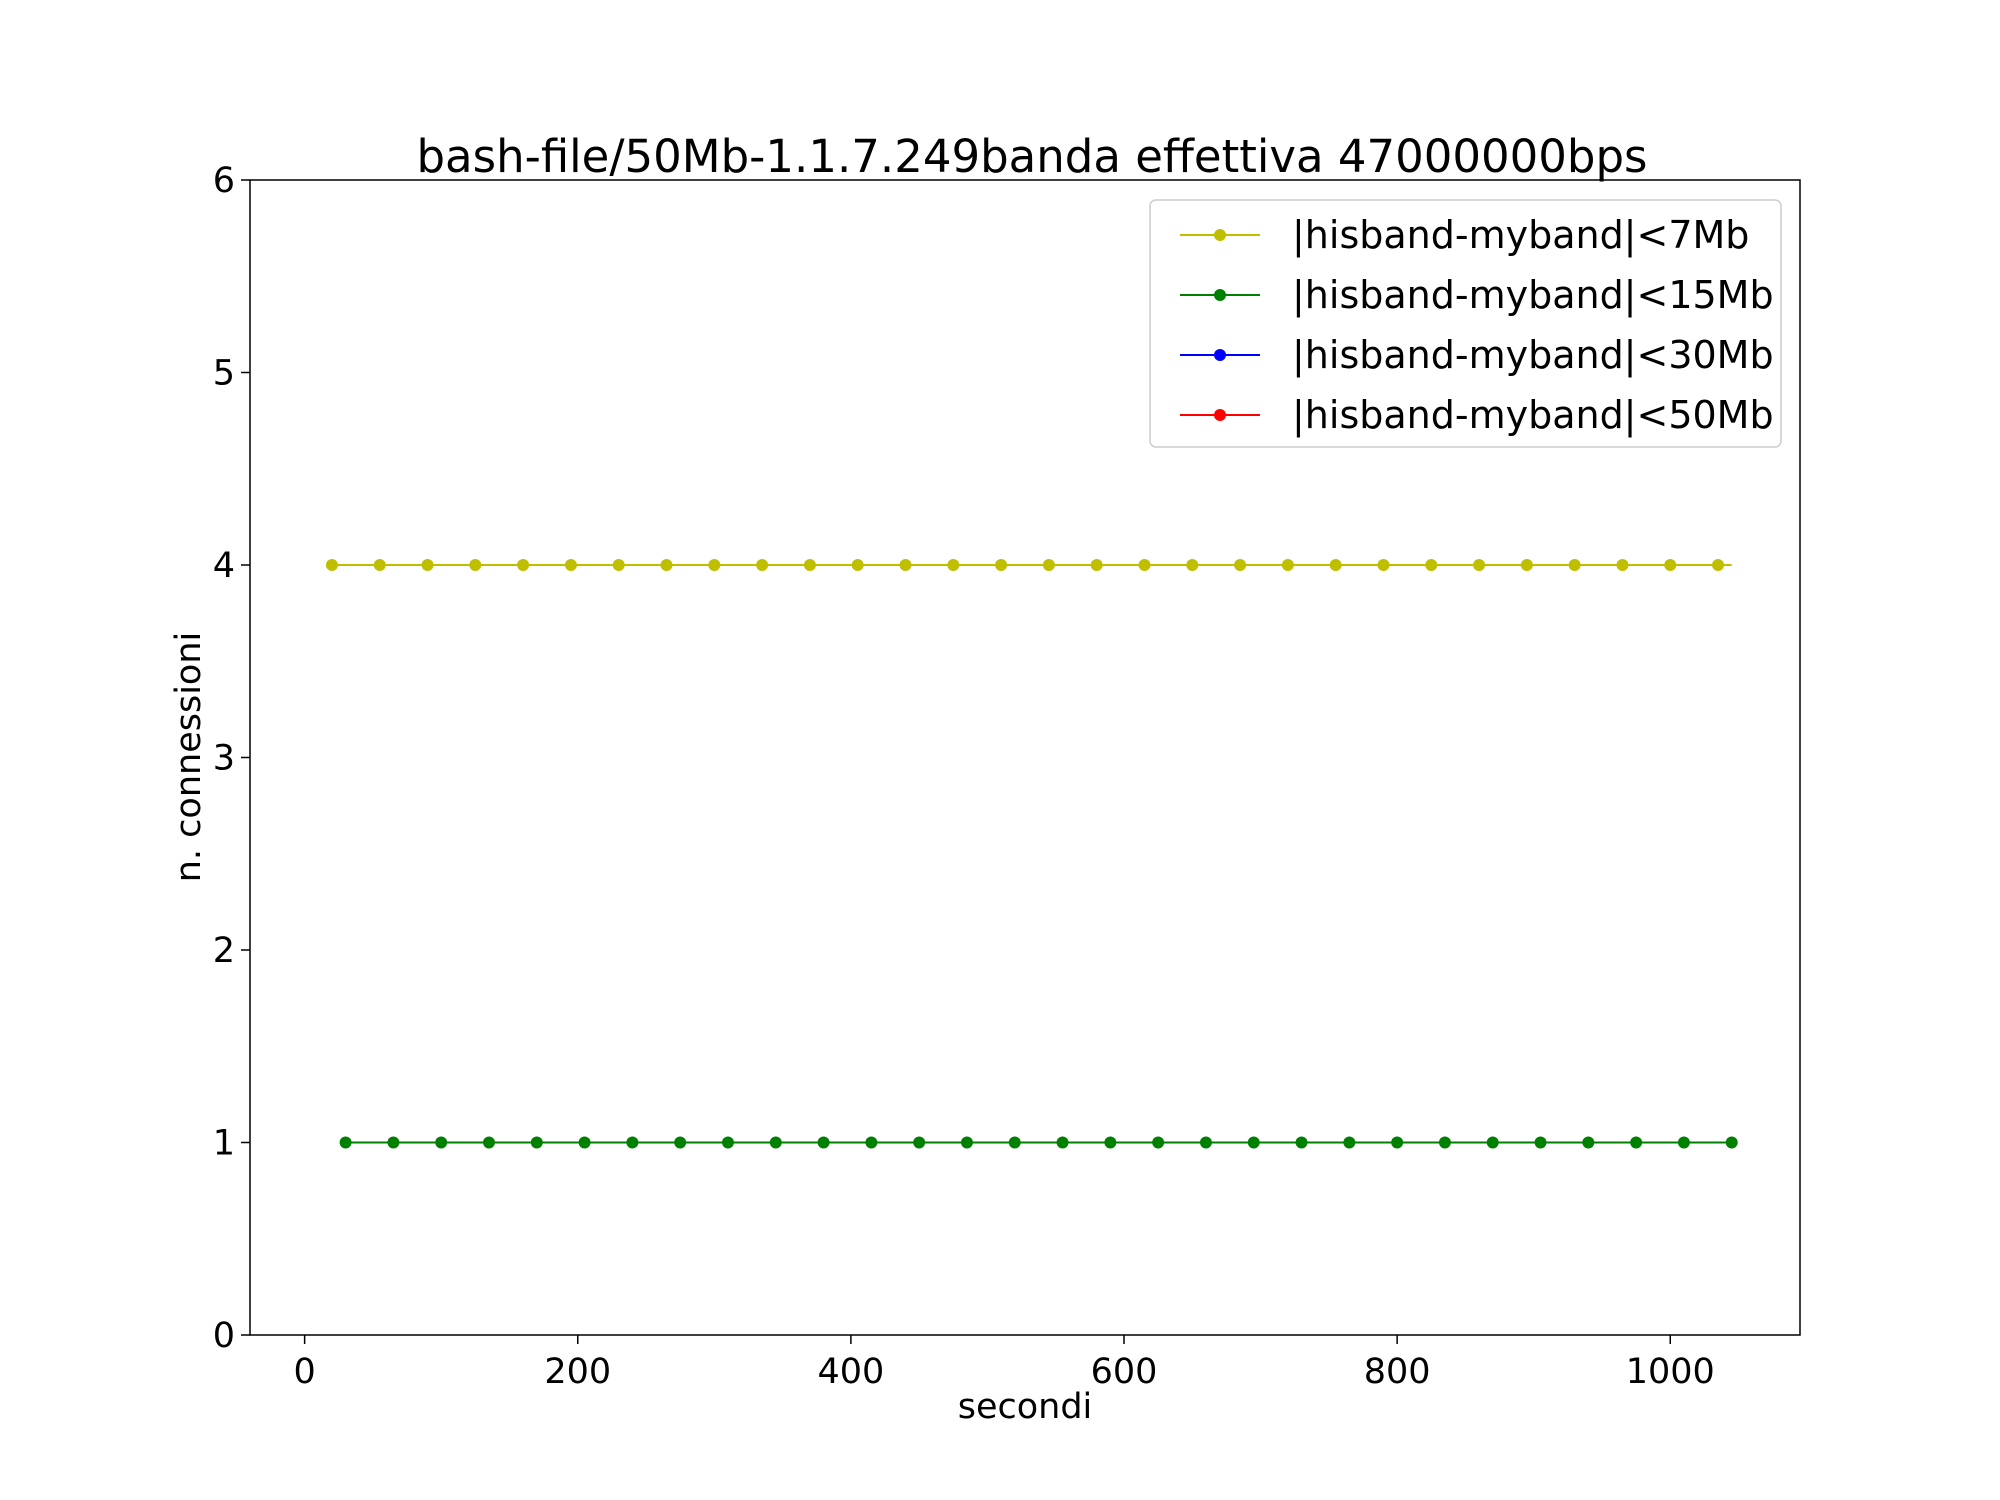  Describe the element at coordinates (1520, 235) in the screenshot. I see `legend-label: |hisband-myband|<7Mb` at that location.